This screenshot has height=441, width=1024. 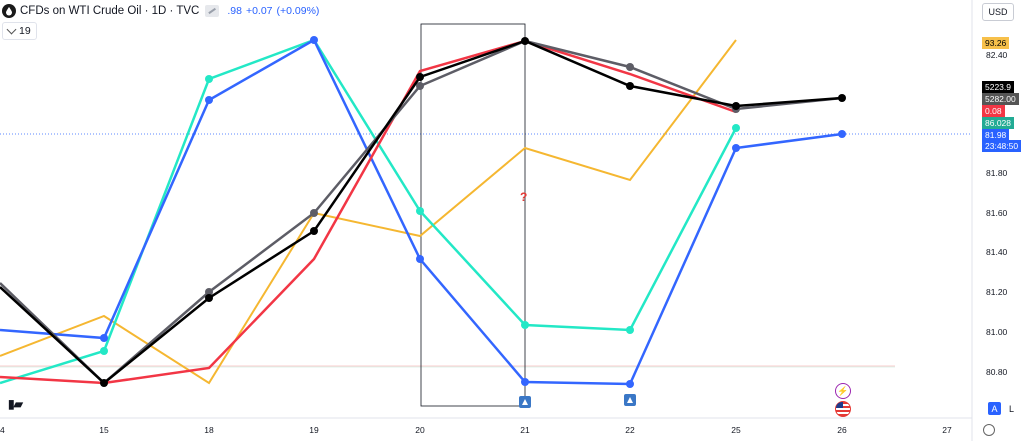 What do you see at coordinates (997, 372) in the screenshot?
I see `price-tick: 80.80` at bounding box center [997, 372].